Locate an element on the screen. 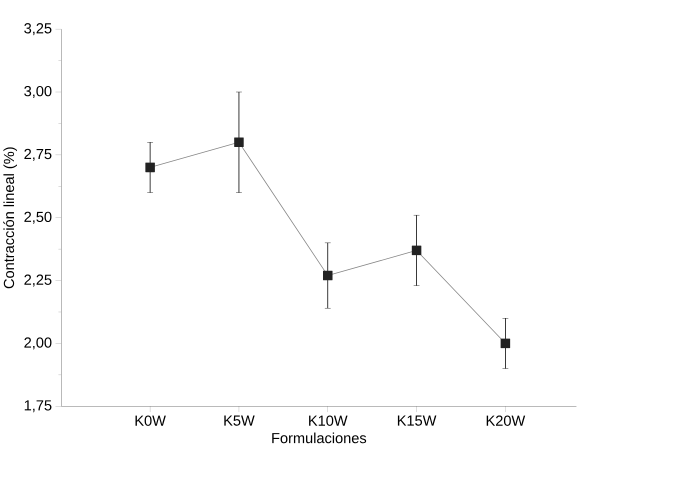 This screenshot has height=495, width=674. y-tick-label: 2,00 is located at coordinates (38, 344).